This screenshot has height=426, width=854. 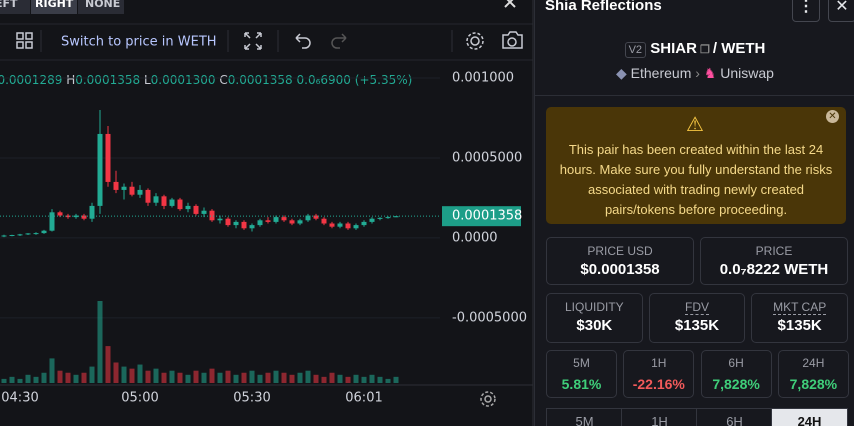 I want to click on close-icon, so click(x=510, y=4).